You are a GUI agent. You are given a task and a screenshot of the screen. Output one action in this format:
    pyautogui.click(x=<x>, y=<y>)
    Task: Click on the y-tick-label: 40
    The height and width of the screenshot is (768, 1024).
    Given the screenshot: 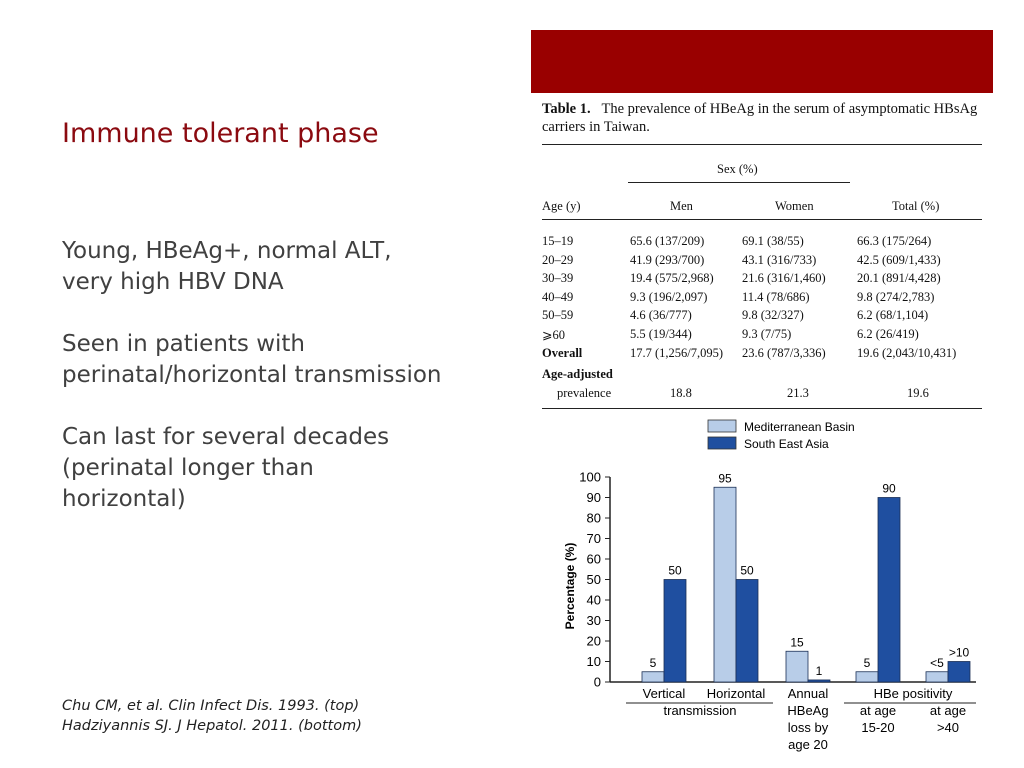 What is the action you would take?
    pyautogui.click(x=594, y=600)
    